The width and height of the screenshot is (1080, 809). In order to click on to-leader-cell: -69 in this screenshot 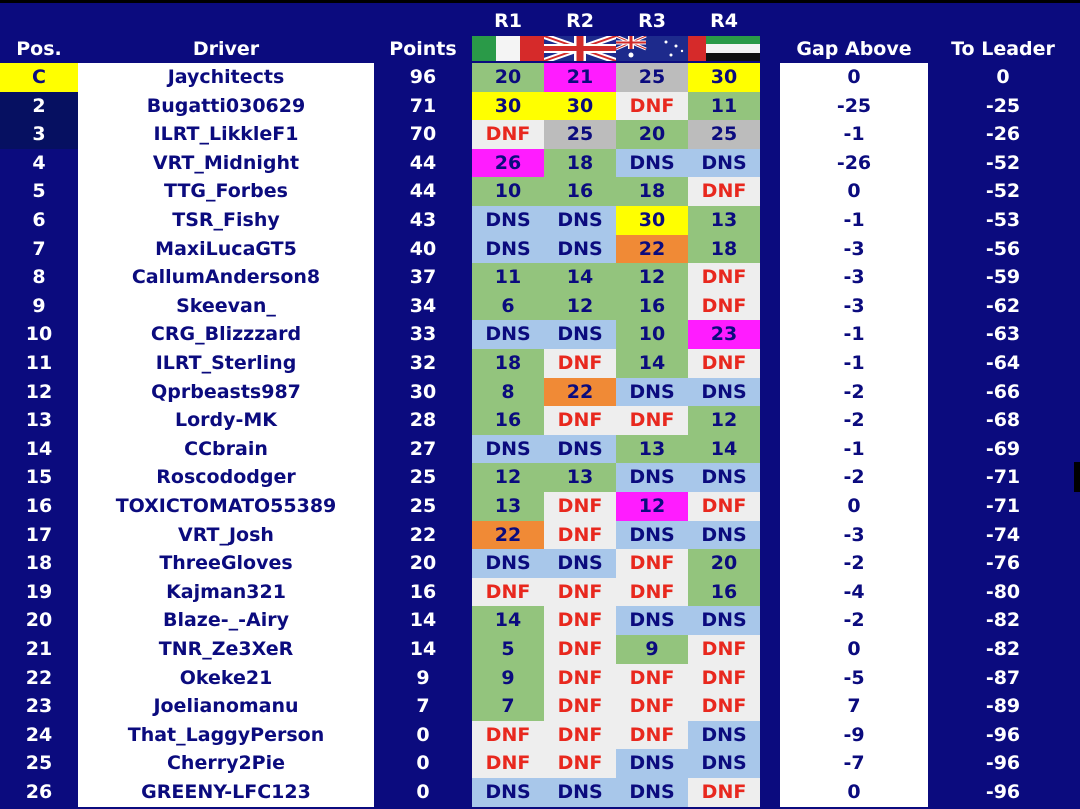, I will do `click(1003, 448)`.